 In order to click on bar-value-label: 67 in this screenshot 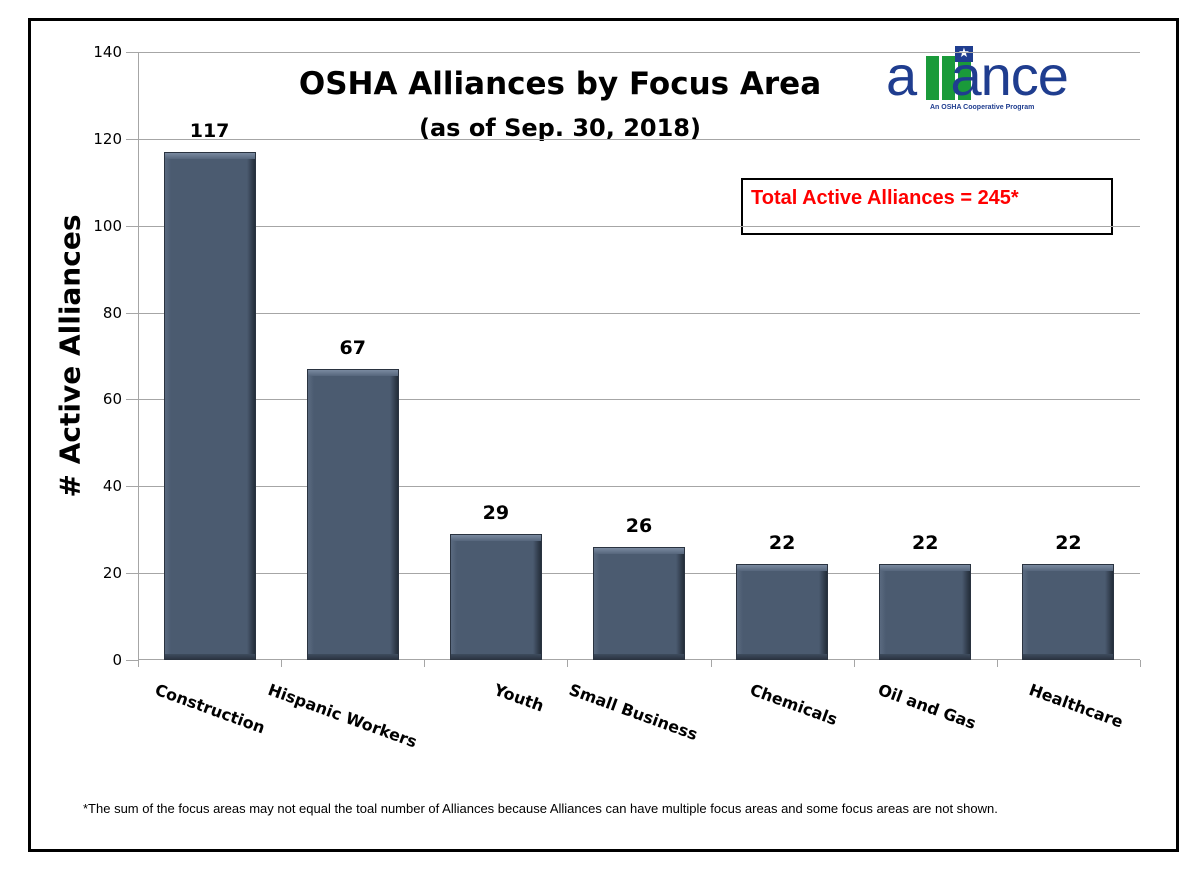, I will do `click(352, 348)`.